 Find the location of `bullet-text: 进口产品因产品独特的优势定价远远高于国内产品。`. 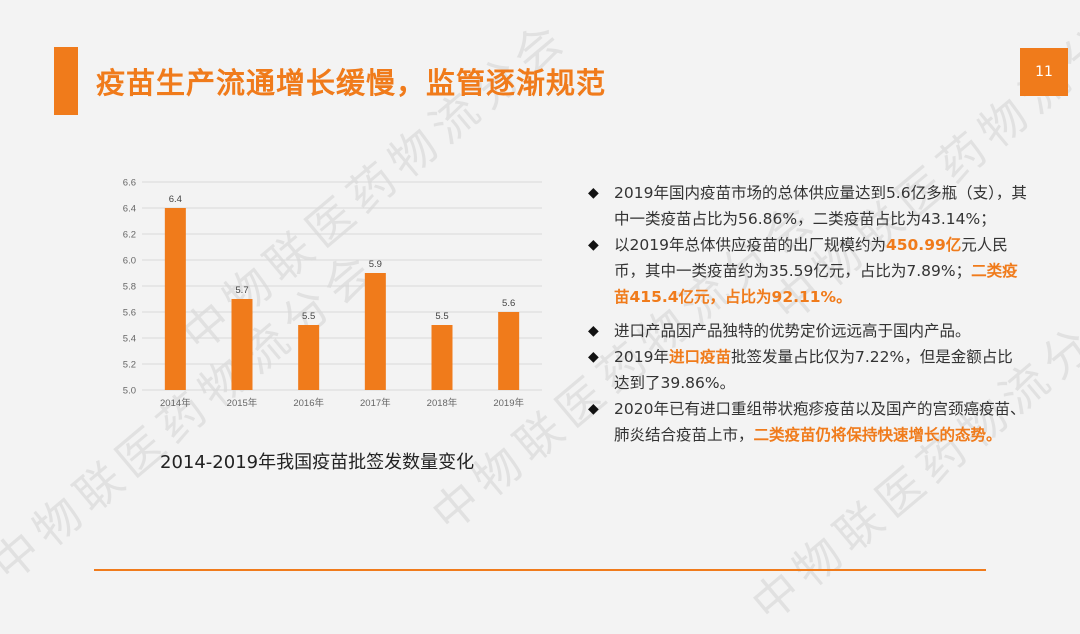

bullet-text: 进口产品因产品独特的优势定价远远高于国内产品。 is located at coordinates (792, 331).